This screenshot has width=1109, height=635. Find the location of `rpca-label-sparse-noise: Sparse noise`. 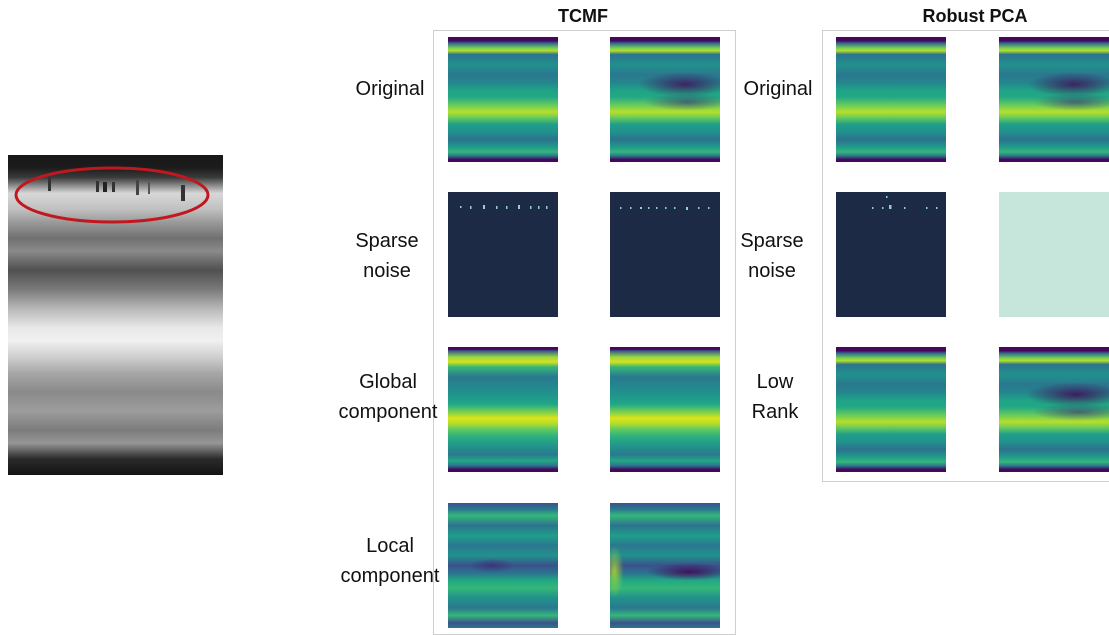

rpca-label-sparse-noise: Sparse noise is located at coordinates (772, 256).